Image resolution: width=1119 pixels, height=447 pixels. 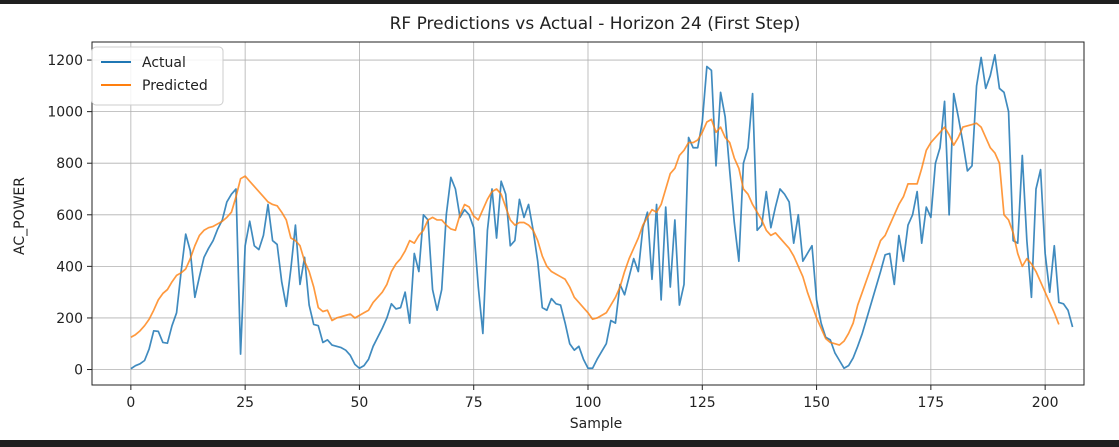 What do you see at coordinates (559, 443) in the screenshot?
I see `bottom-border` at bounding box center [559, 443].